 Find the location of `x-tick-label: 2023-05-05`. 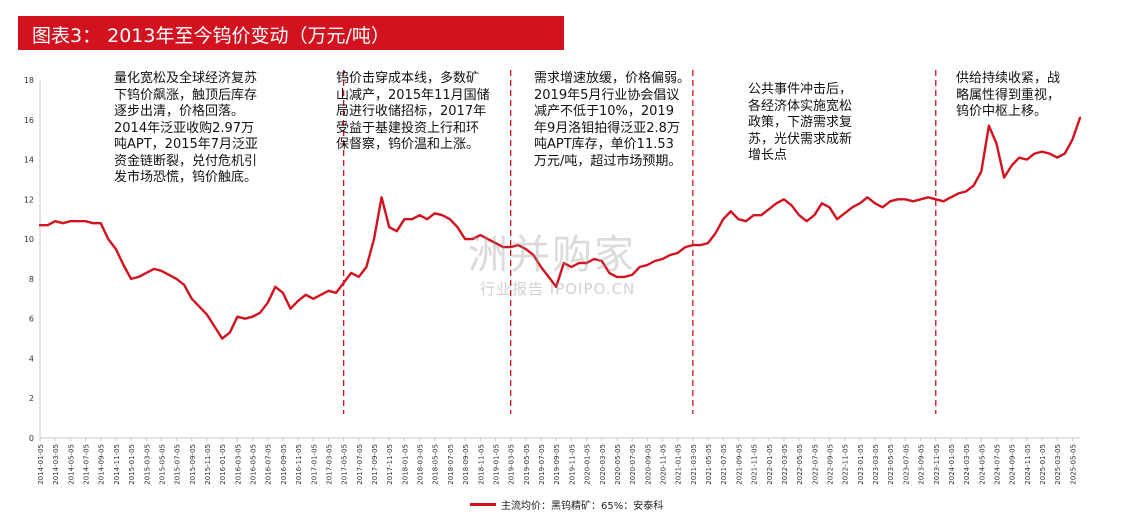

x-tick-label: 2023-05-05 is located at coordinates (891, 464).